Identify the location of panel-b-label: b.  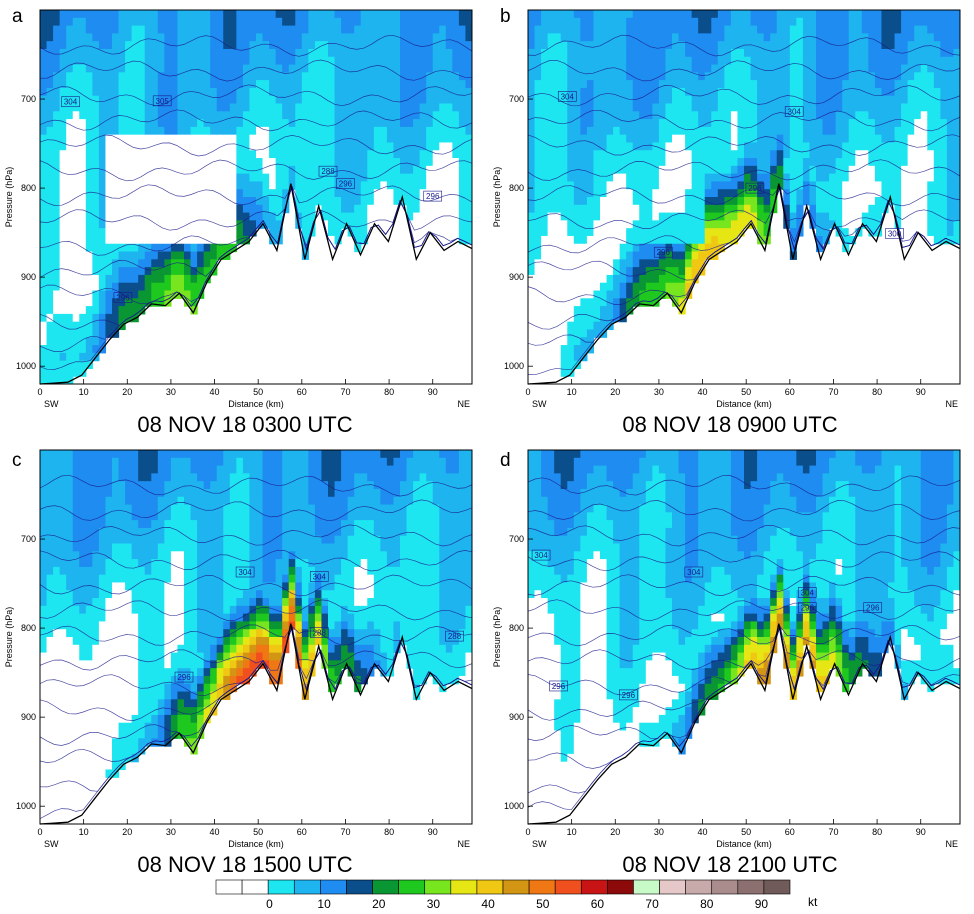
(505, 16).